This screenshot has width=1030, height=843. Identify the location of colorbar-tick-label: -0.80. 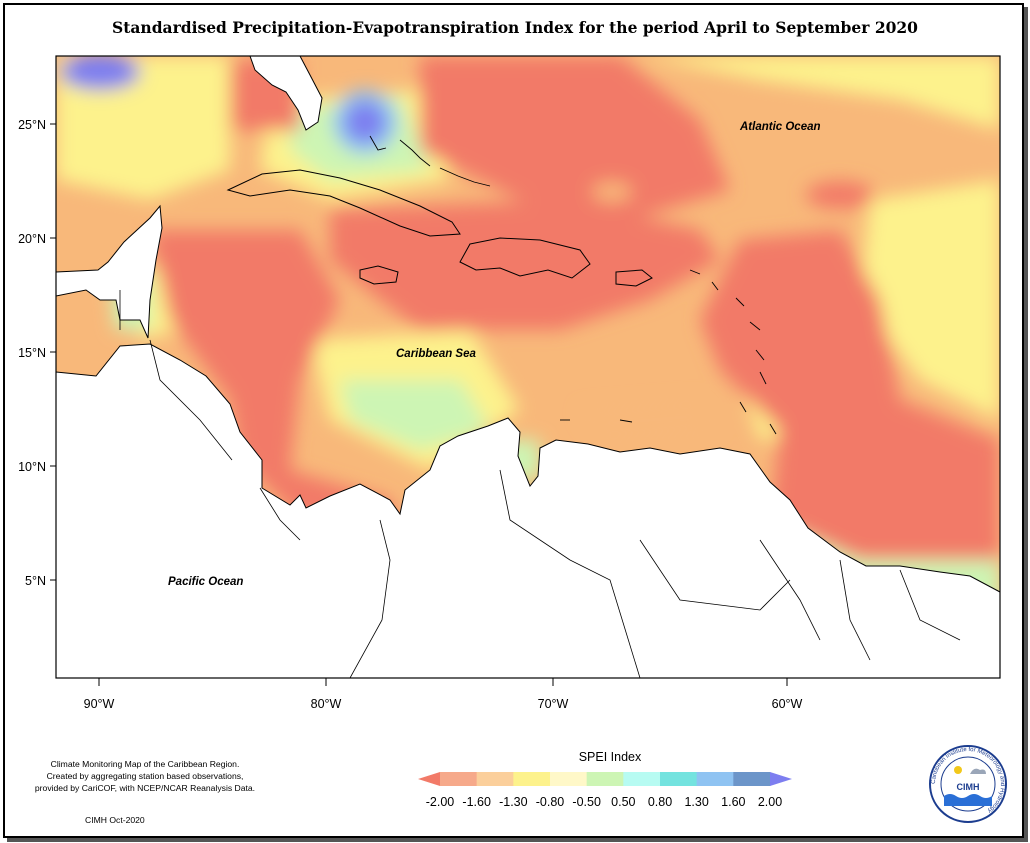
(550, 802).